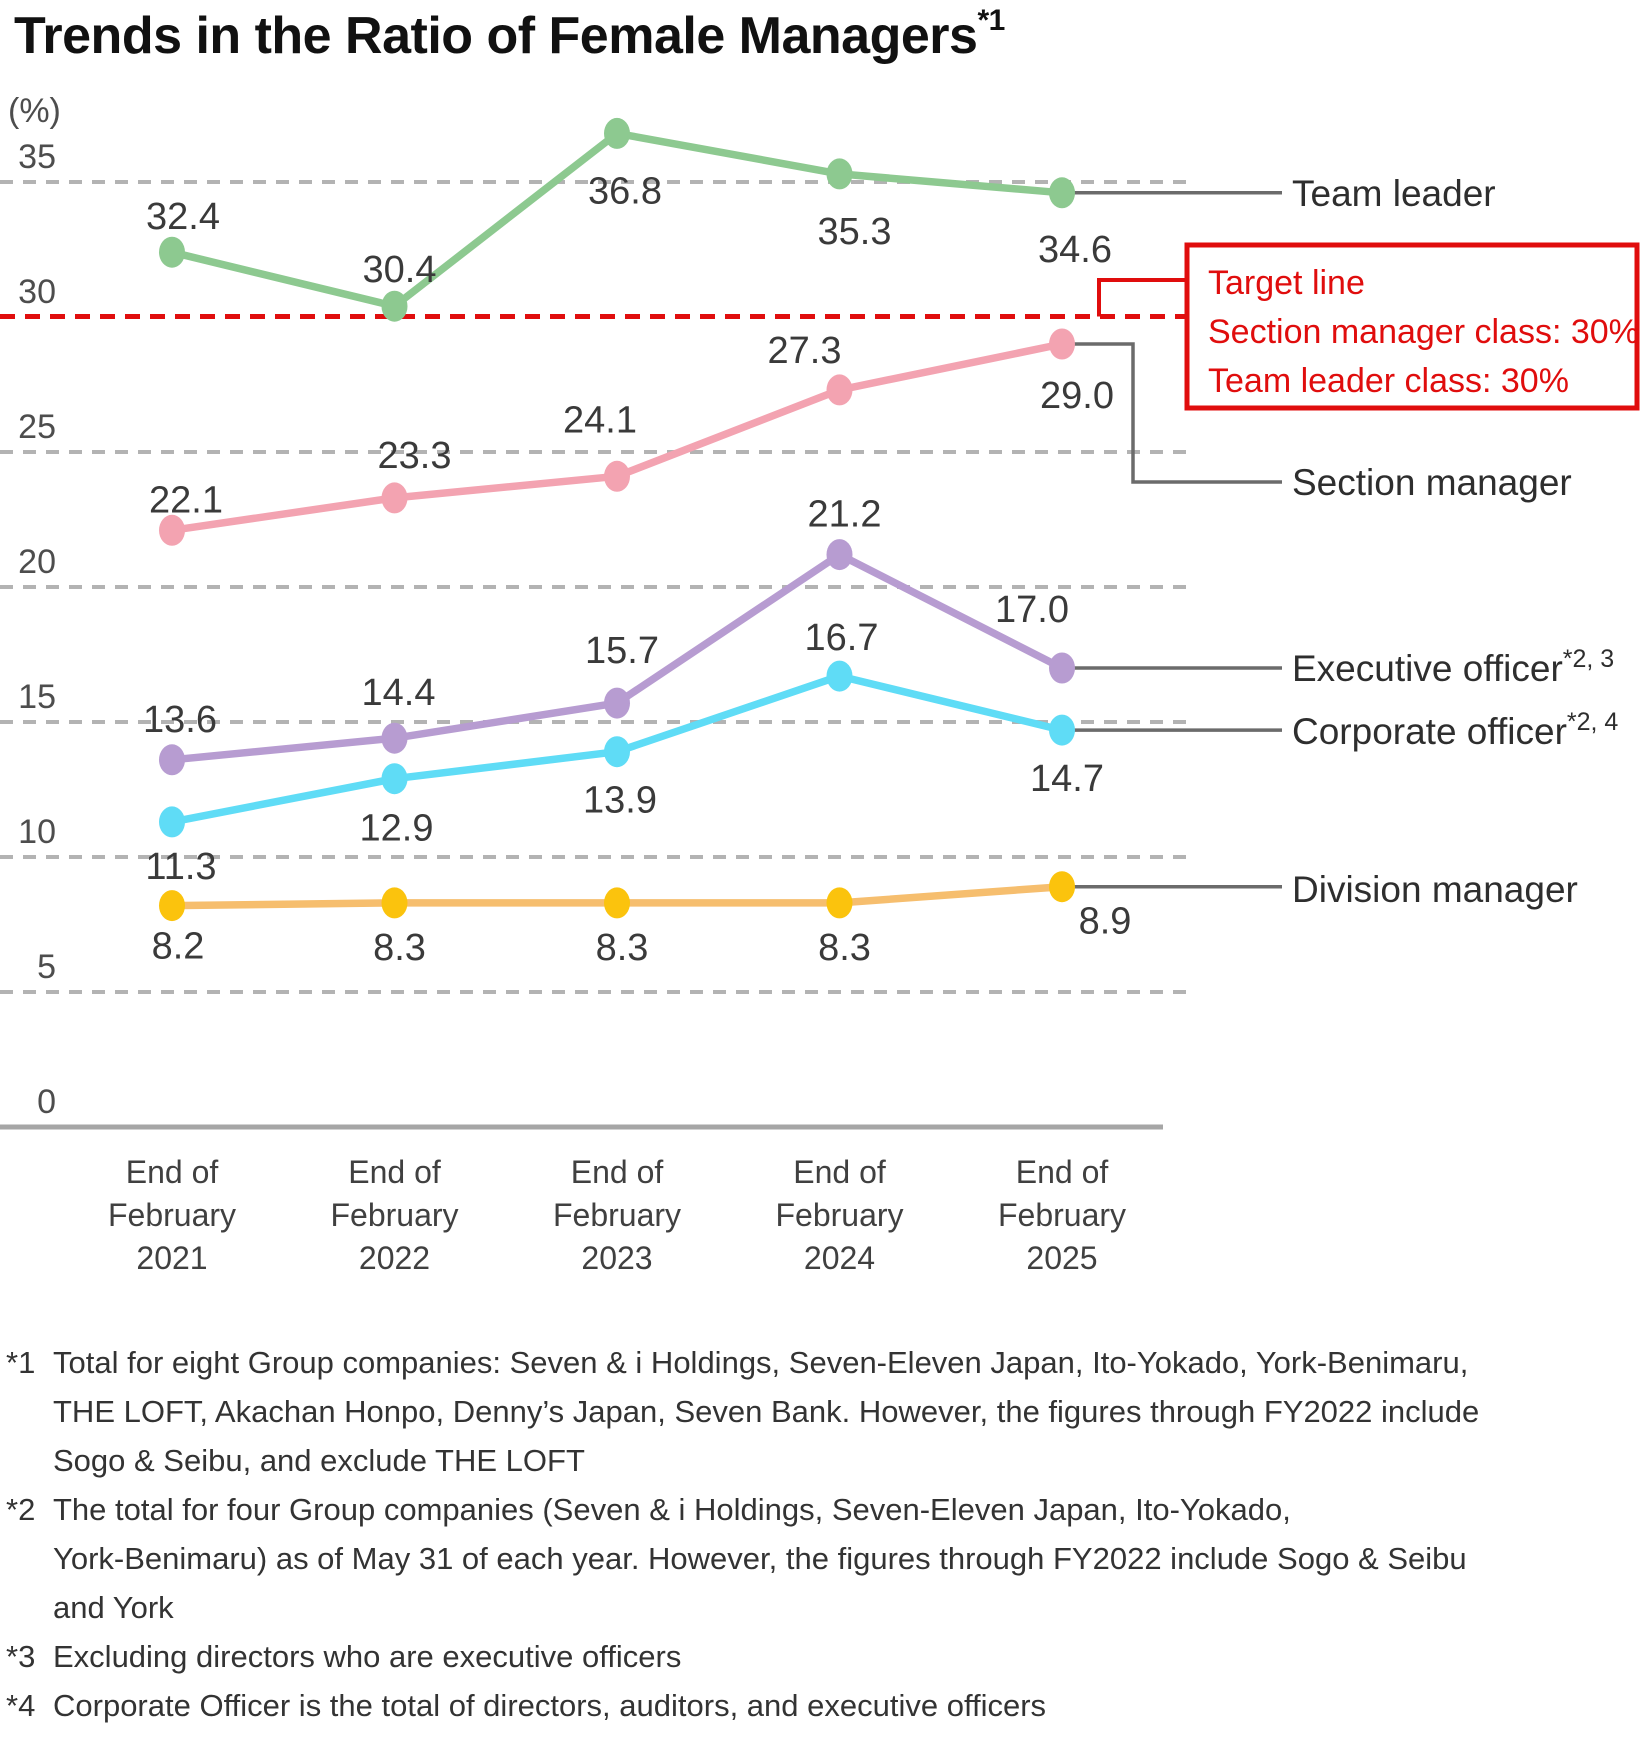 This screenshot has height=1740, width=1650. Describe the element at coordinates (1062, 1215) in the screenshot. I see `x-category-label-5: End of February 2025` at that location.